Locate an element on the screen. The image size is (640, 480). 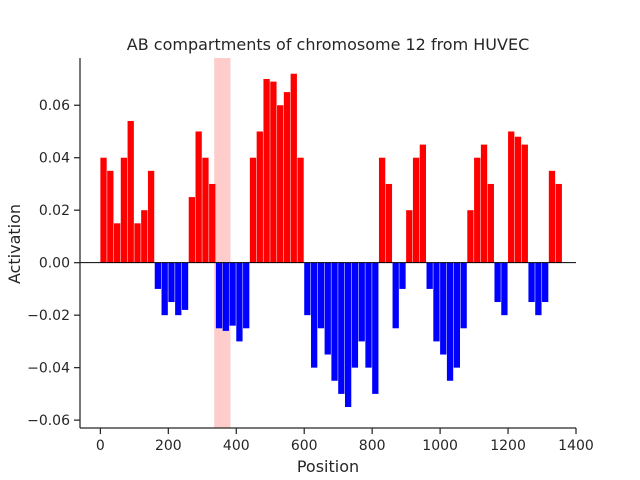
y-tick-label: −0.06 is located at coordinates (48, 421).